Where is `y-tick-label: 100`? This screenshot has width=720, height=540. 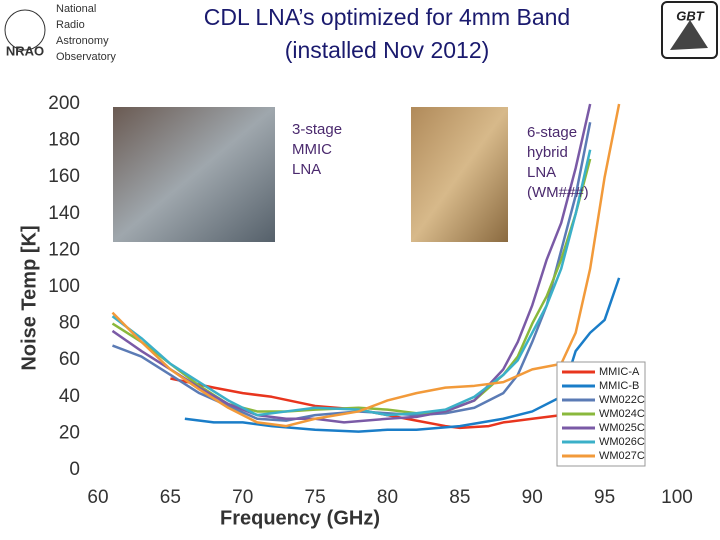
y-tick-label: 100 is located at coordinates (64, 286).